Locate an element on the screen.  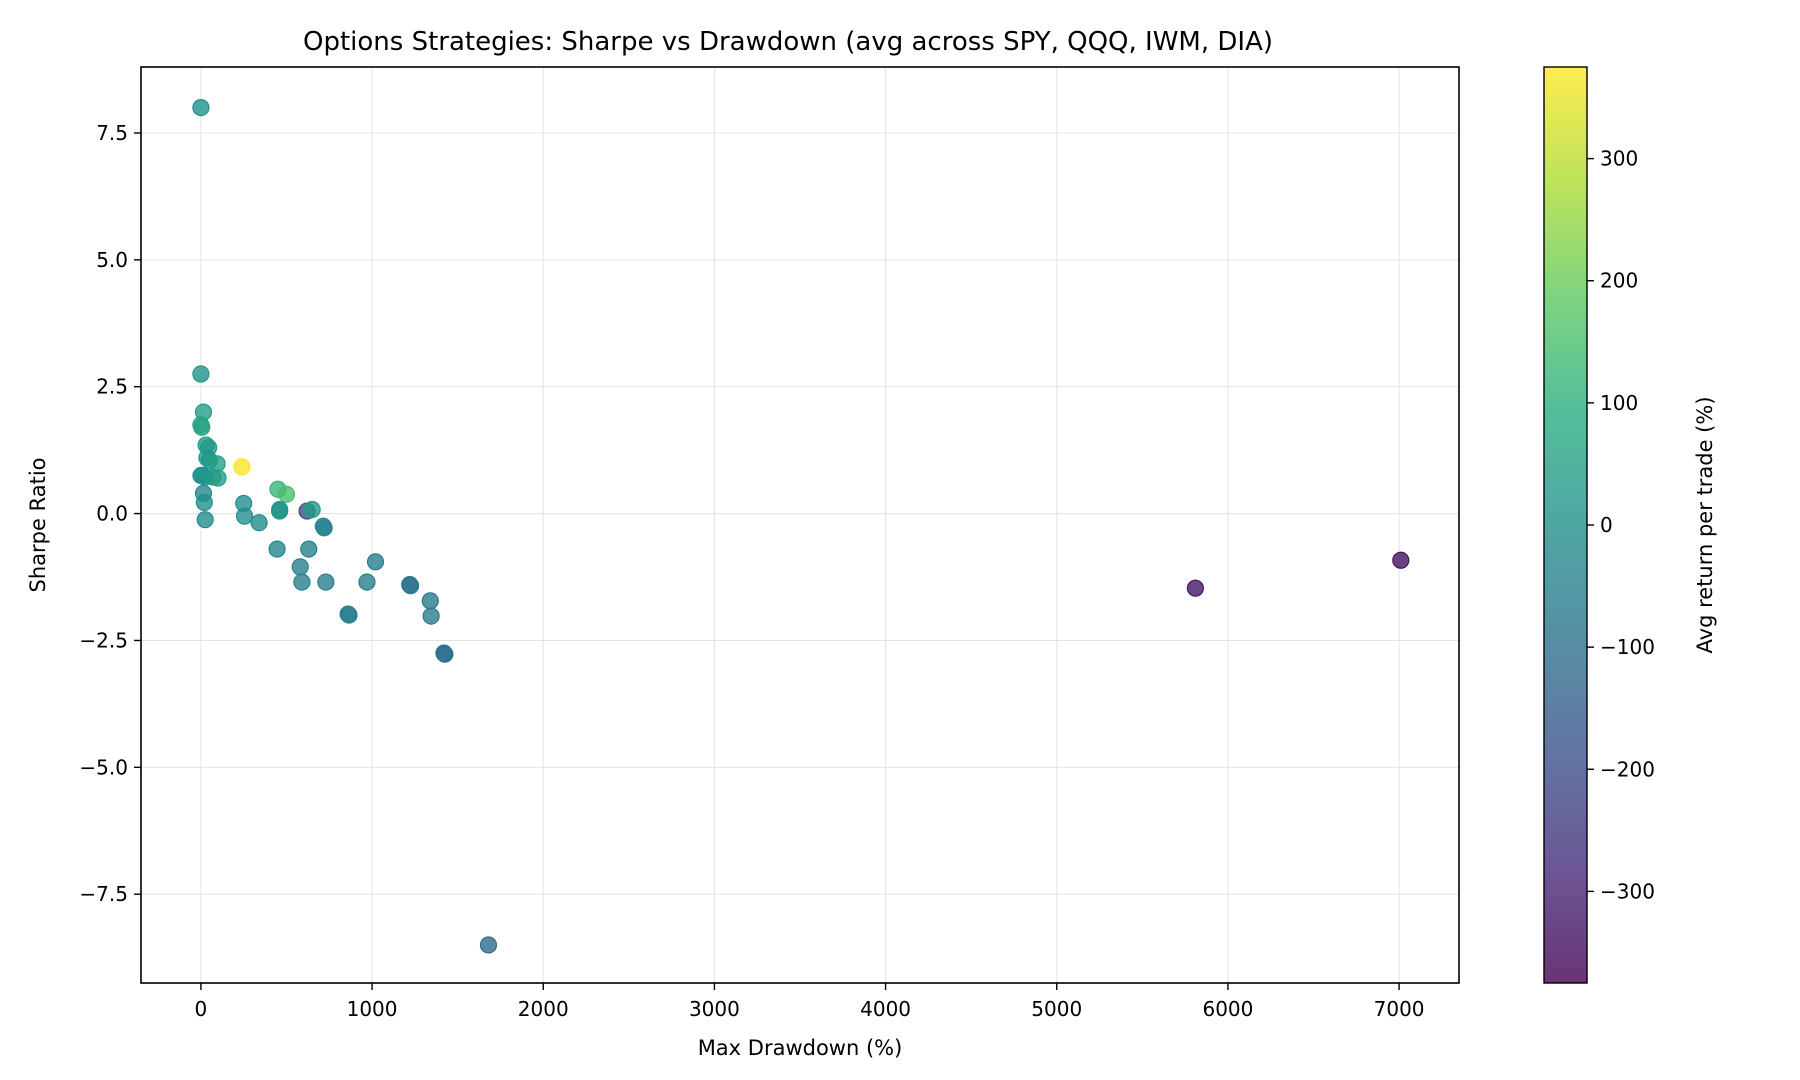
y-tick-label: −7.5 is located at coordinates (103, 894).